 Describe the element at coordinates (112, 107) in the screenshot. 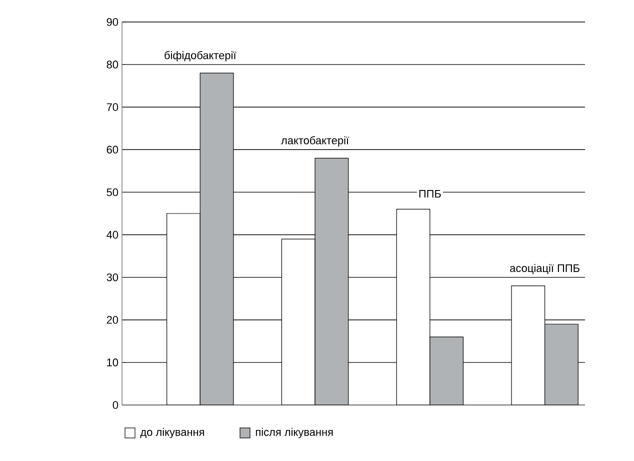

I see `y-tick-label: 70` at that location.